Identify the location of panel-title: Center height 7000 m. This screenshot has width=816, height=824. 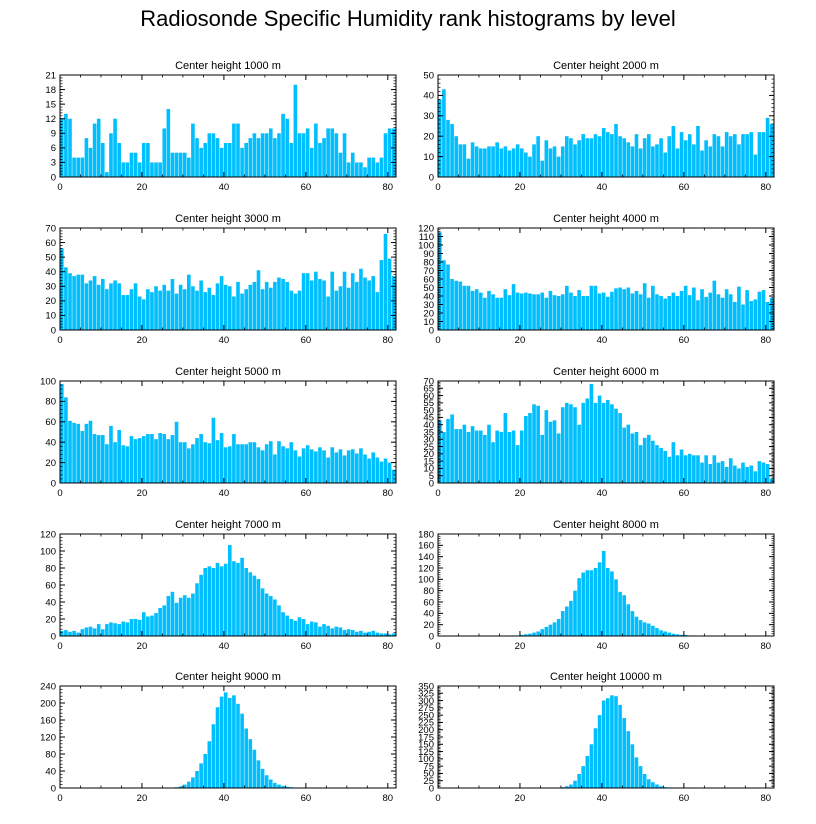
(228, 525).